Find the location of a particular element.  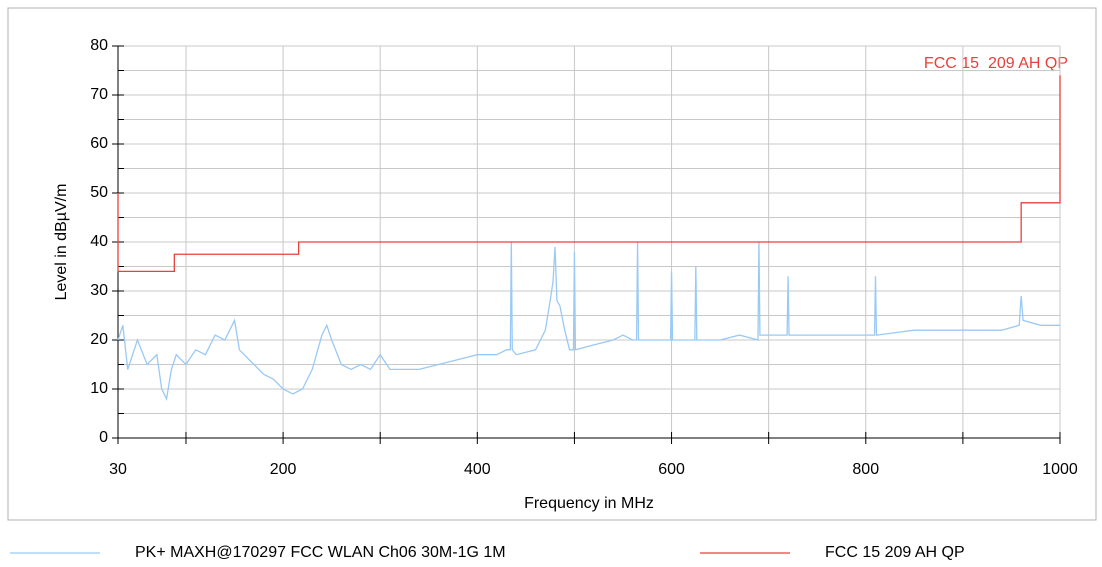

y-tick-label: 20 is located at coordinates (99, 339).